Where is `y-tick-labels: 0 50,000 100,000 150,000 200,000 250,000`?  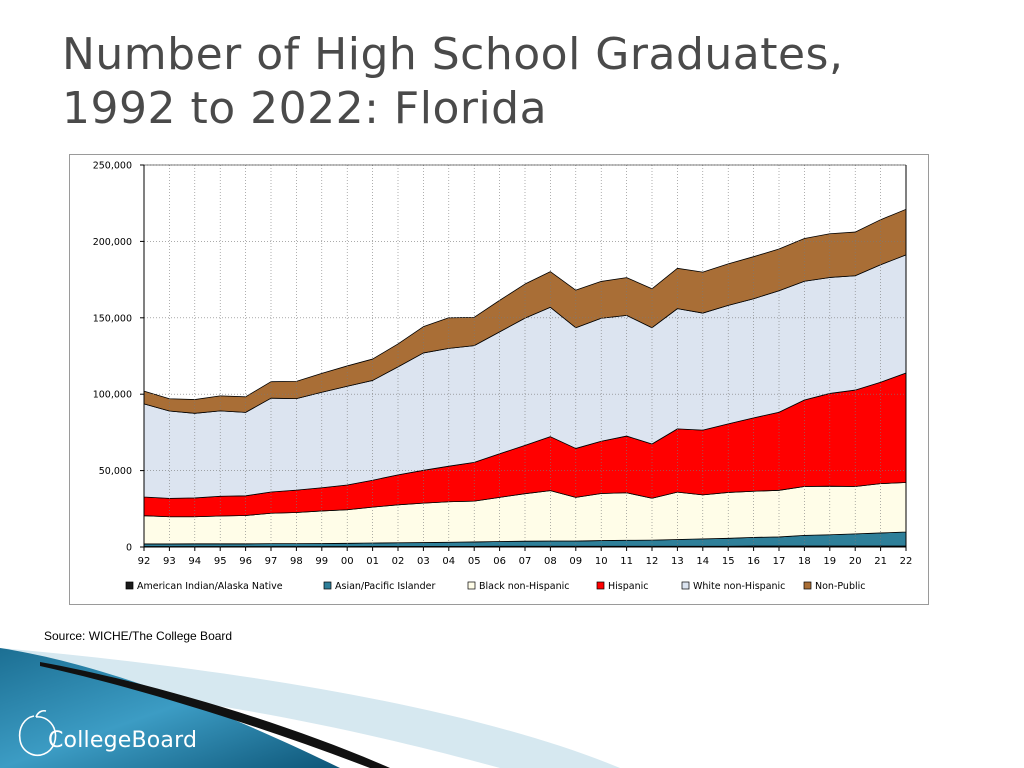
y-tick-labels: 0 50,000 100,000 150,000 200,000 250,000 is located at coordinates (118, 357).